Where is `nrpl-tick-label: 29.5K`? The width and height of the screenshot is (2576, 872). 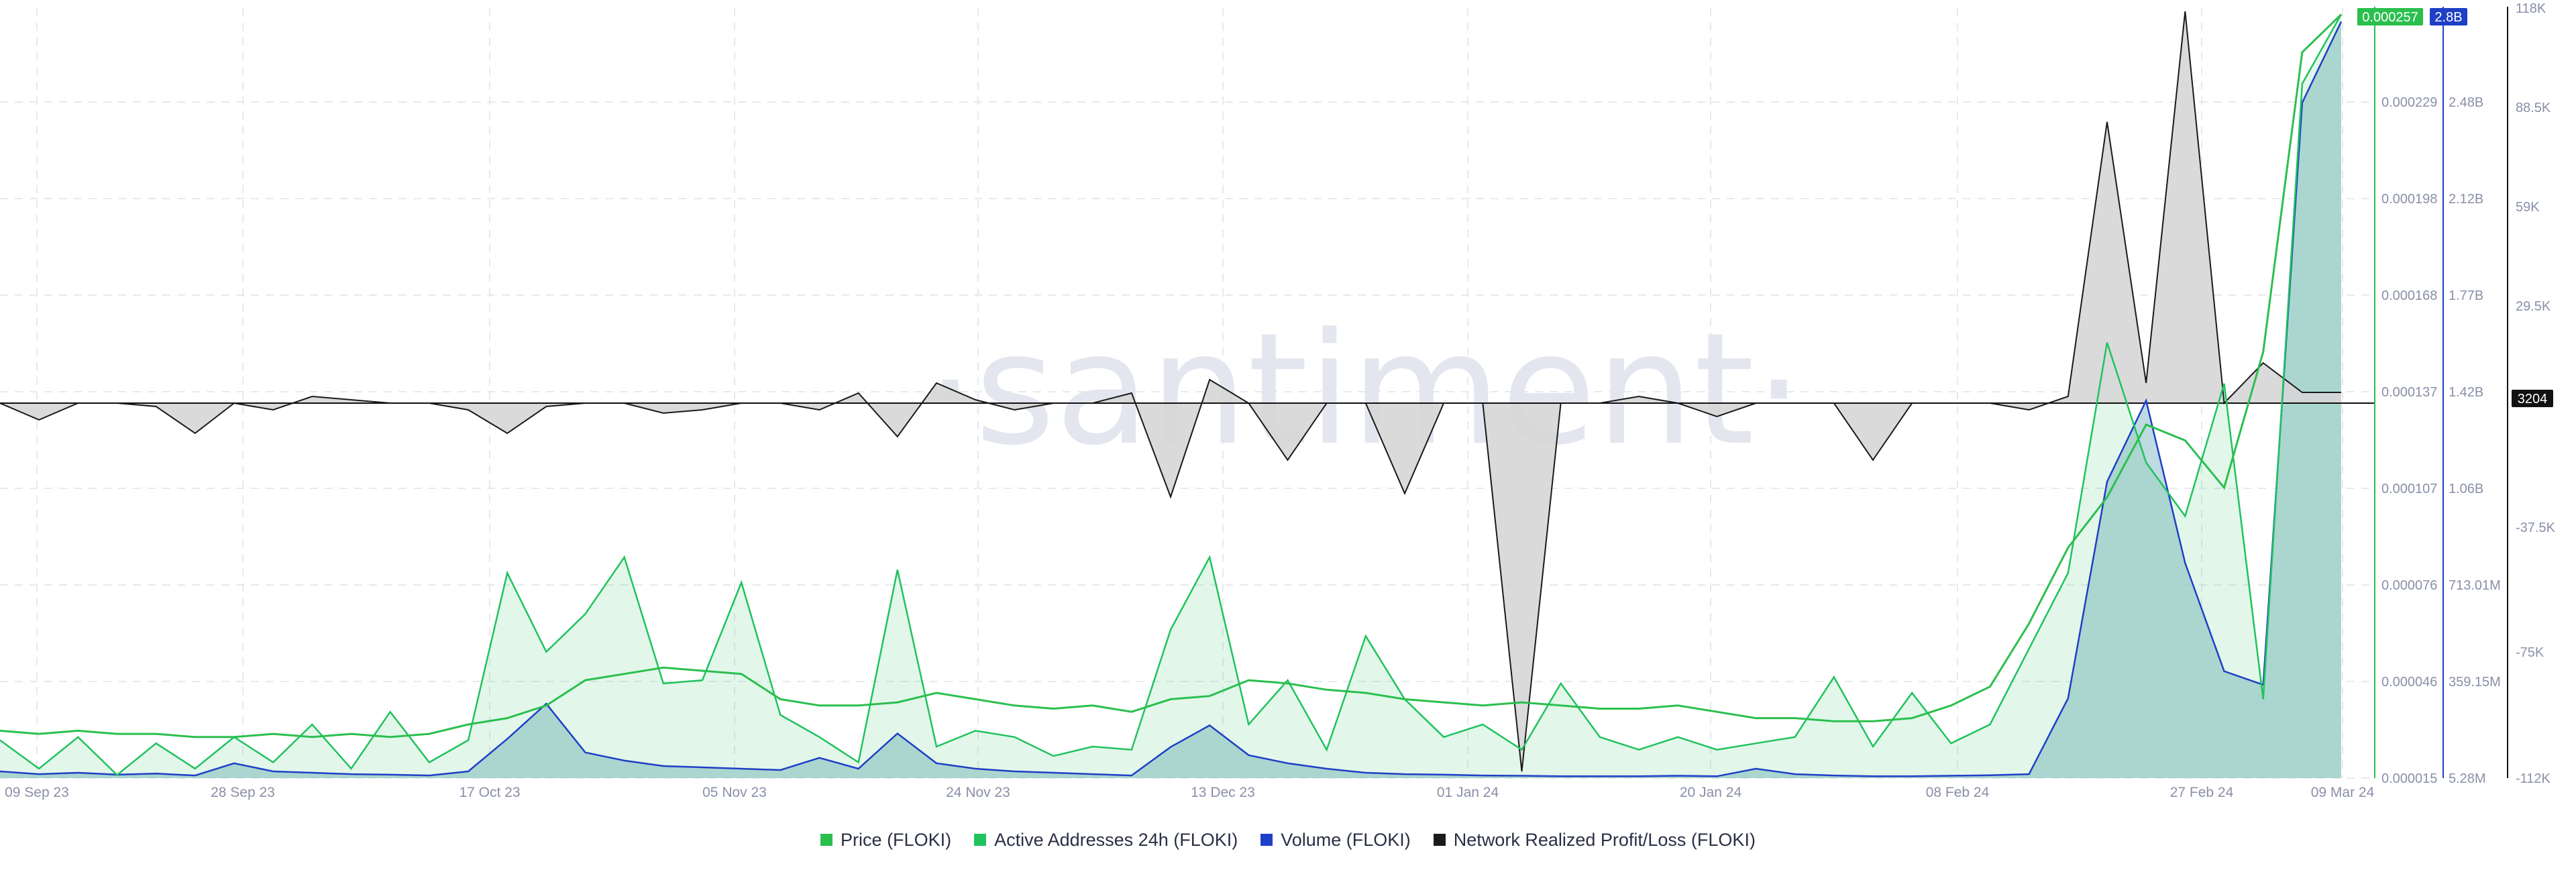 nrpl-tick-label: 29.5K is located at coordinates (2533, 306).